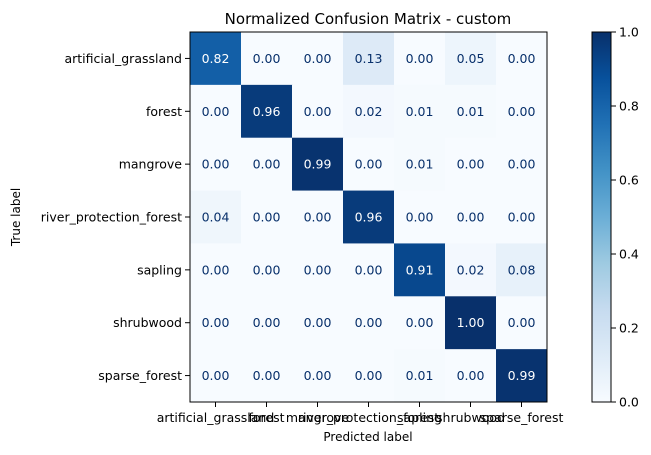 The width and height of the screenshot is (651, 455). Describe the element at coordinates (123, 58) in the screenshot. I see `y-tick-label: artificial_grassland` at that location.